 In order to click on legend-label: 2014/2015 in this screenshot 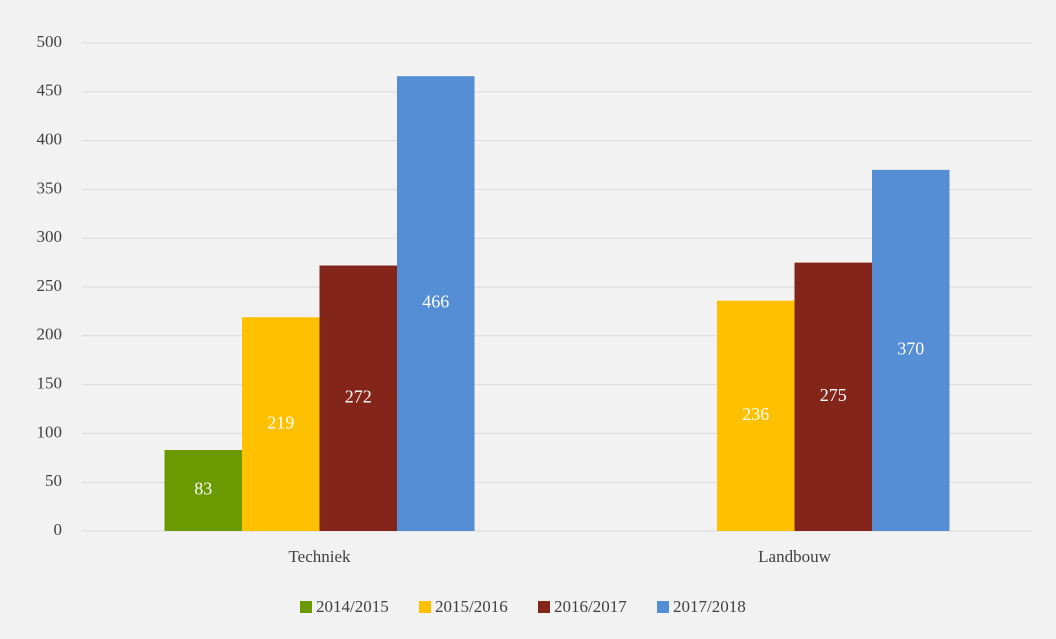, I will do `click(352, 606)`.